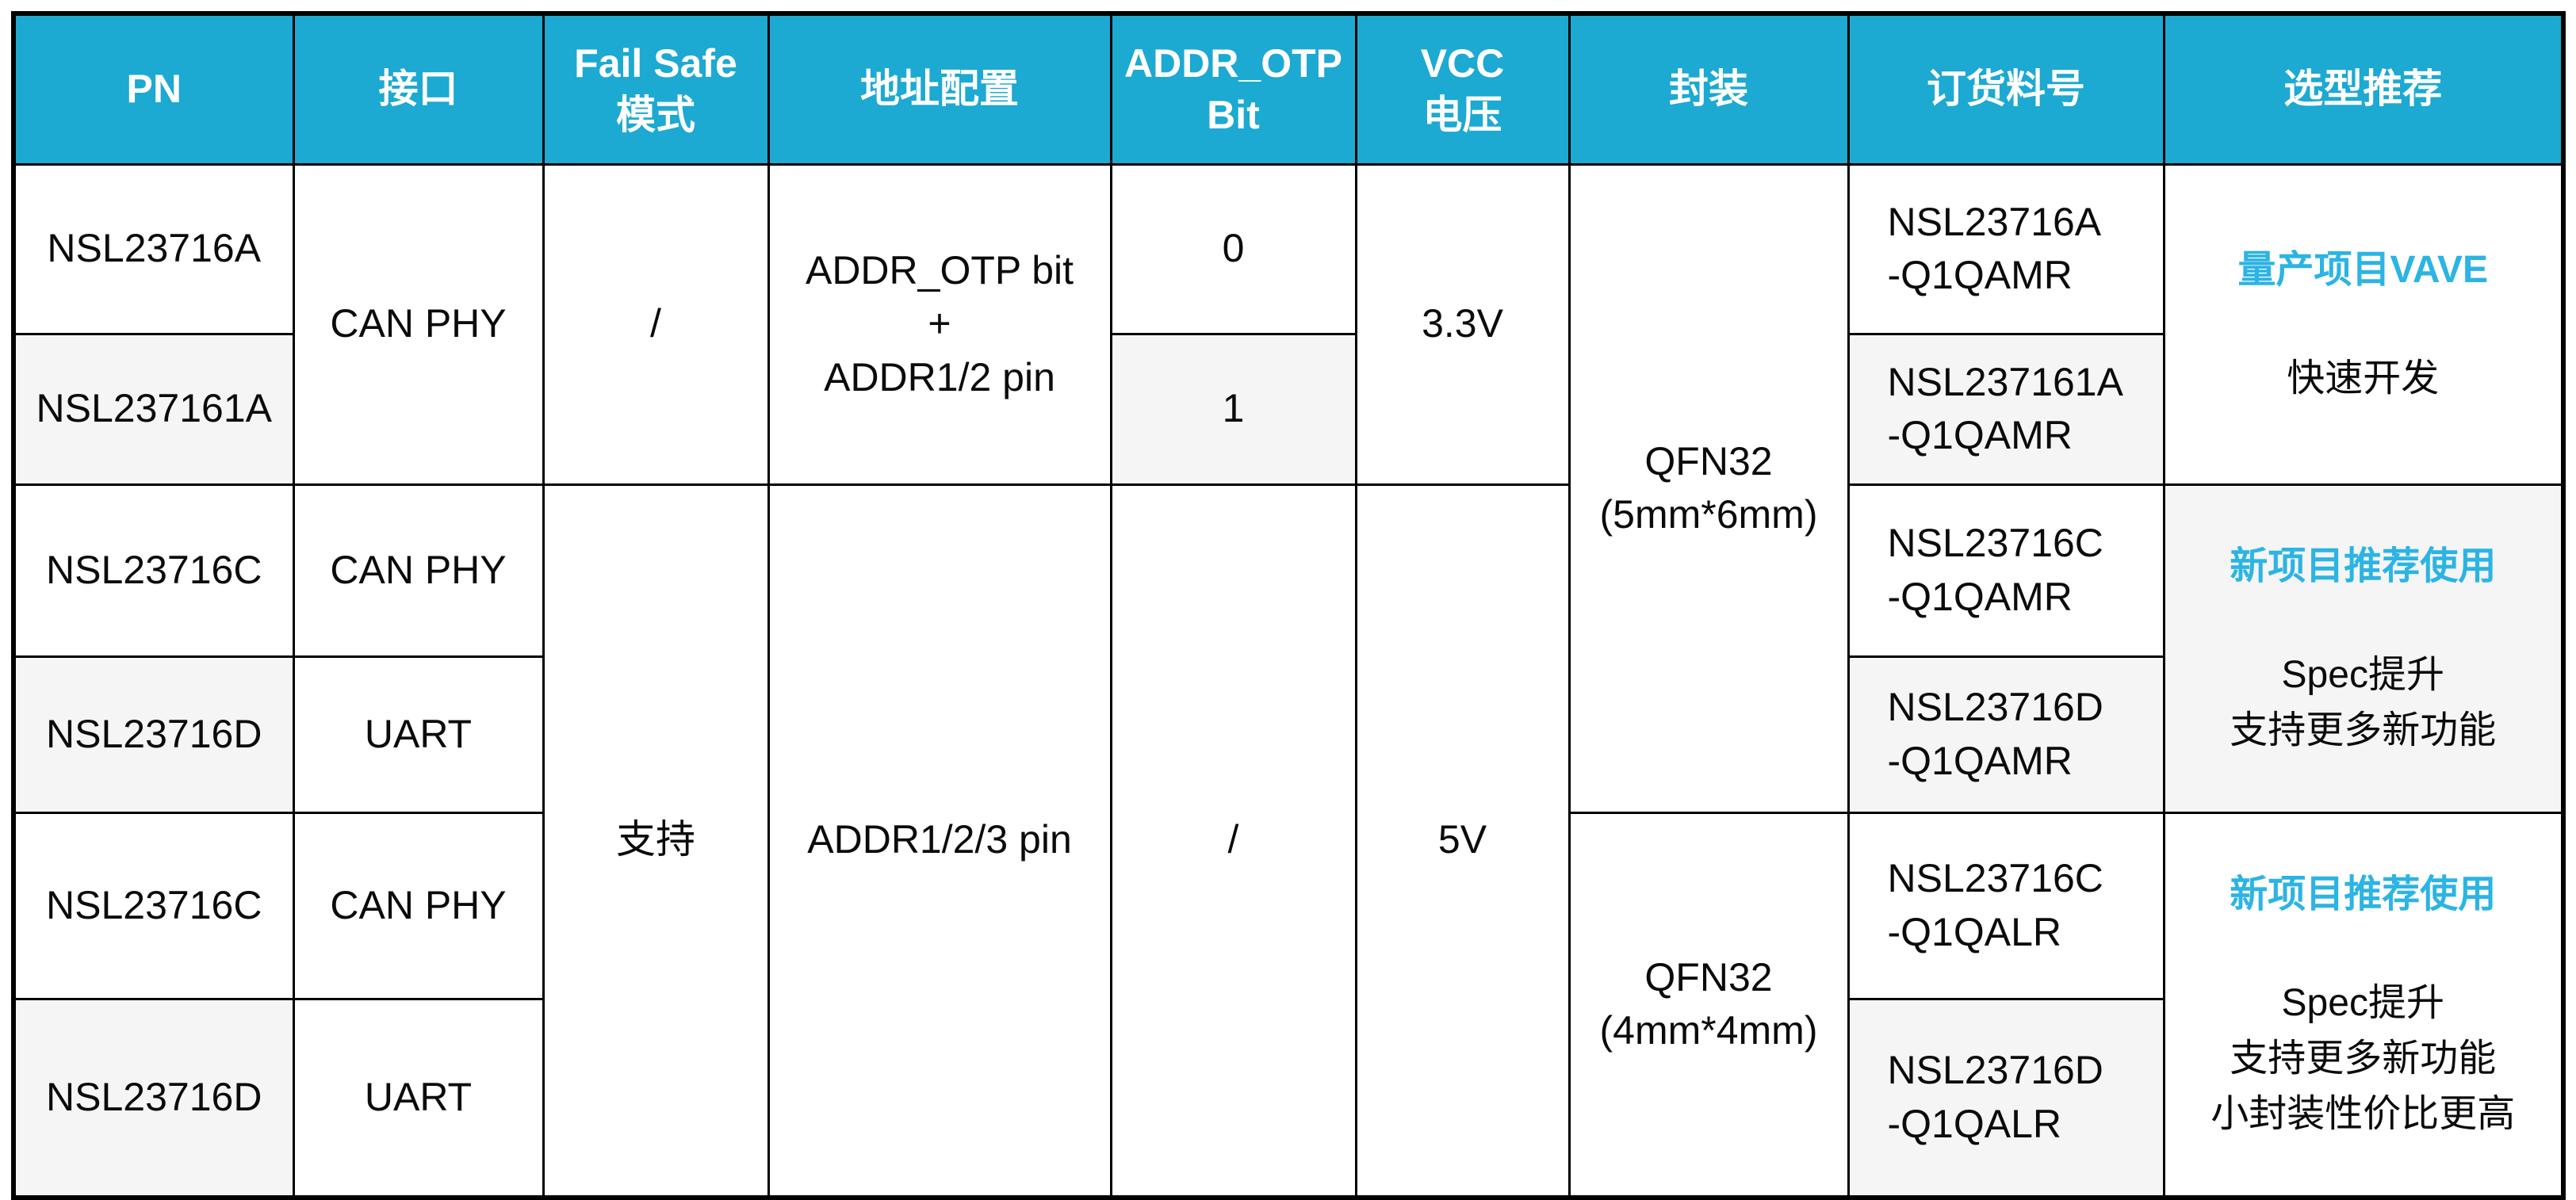 The image size is (2576, 1200). I want to click on table-row-4: NSL23716D UART NSL23716D -Q1QAMR, so click(1287, 734).